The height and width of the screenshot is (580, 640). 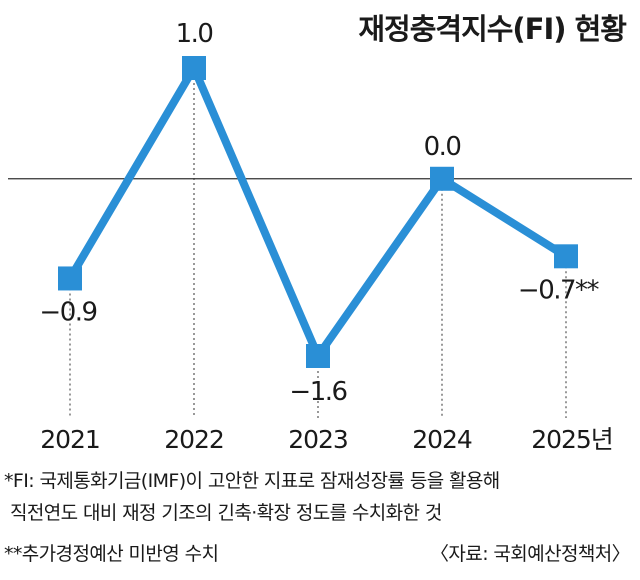 What do you see at coordinates (559, 290) in the screenshot?
I see `data-label-2025년: −0.7**` at bounding box center [559, 290].